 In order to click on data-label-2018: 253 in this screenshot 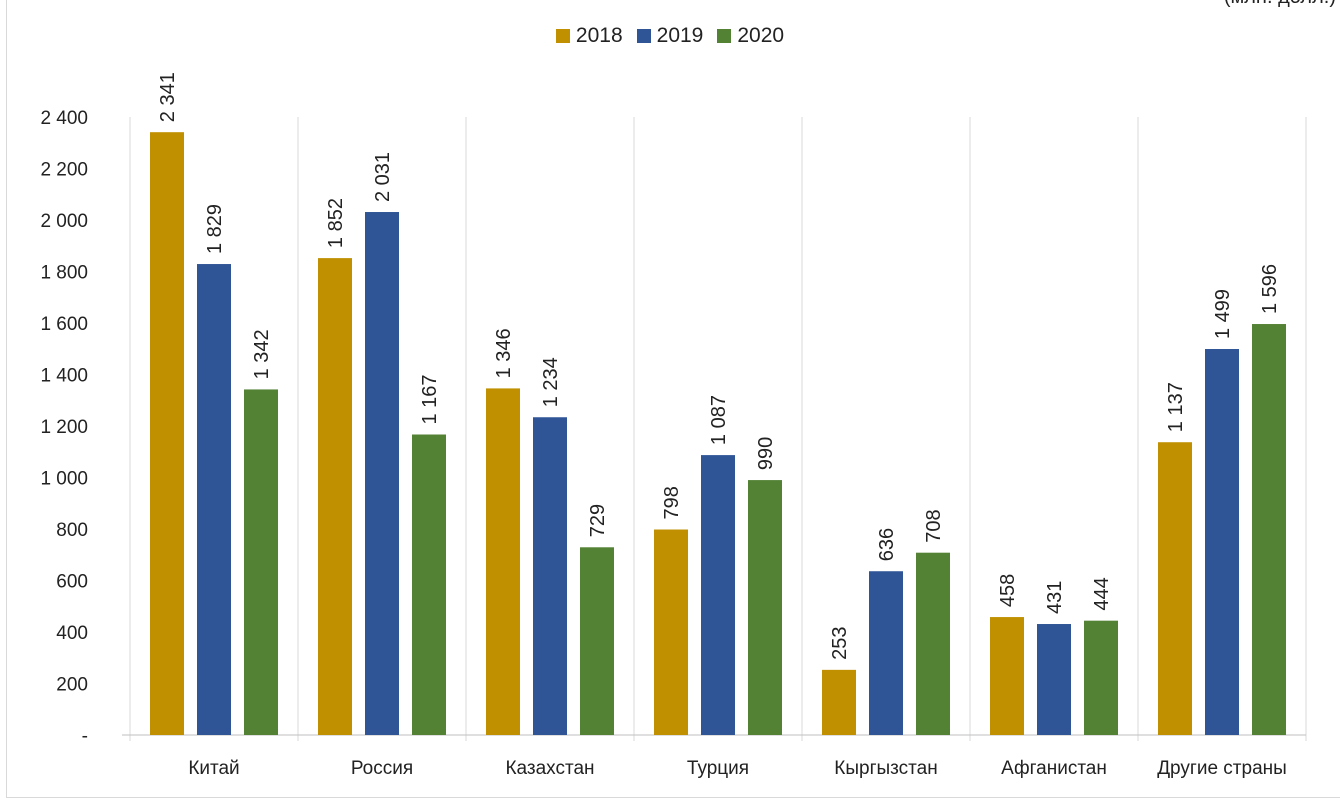, I will do `click(840, 642)`.